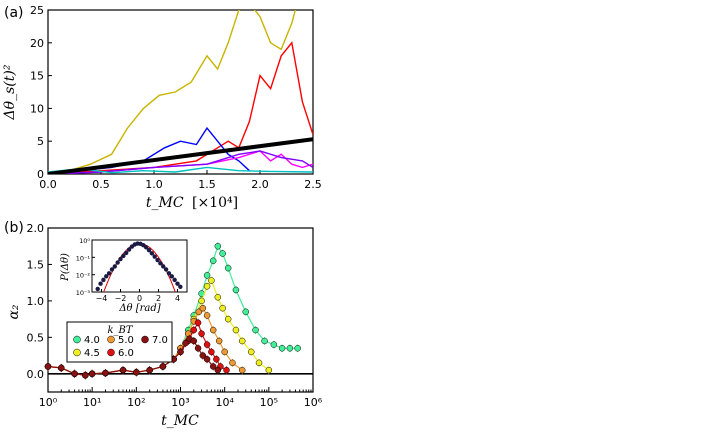  What do you see at coordinates (84, 241) in the screenshot?
I see `inset-ytick-label: 10⁰` at bounding box center [84, 241].